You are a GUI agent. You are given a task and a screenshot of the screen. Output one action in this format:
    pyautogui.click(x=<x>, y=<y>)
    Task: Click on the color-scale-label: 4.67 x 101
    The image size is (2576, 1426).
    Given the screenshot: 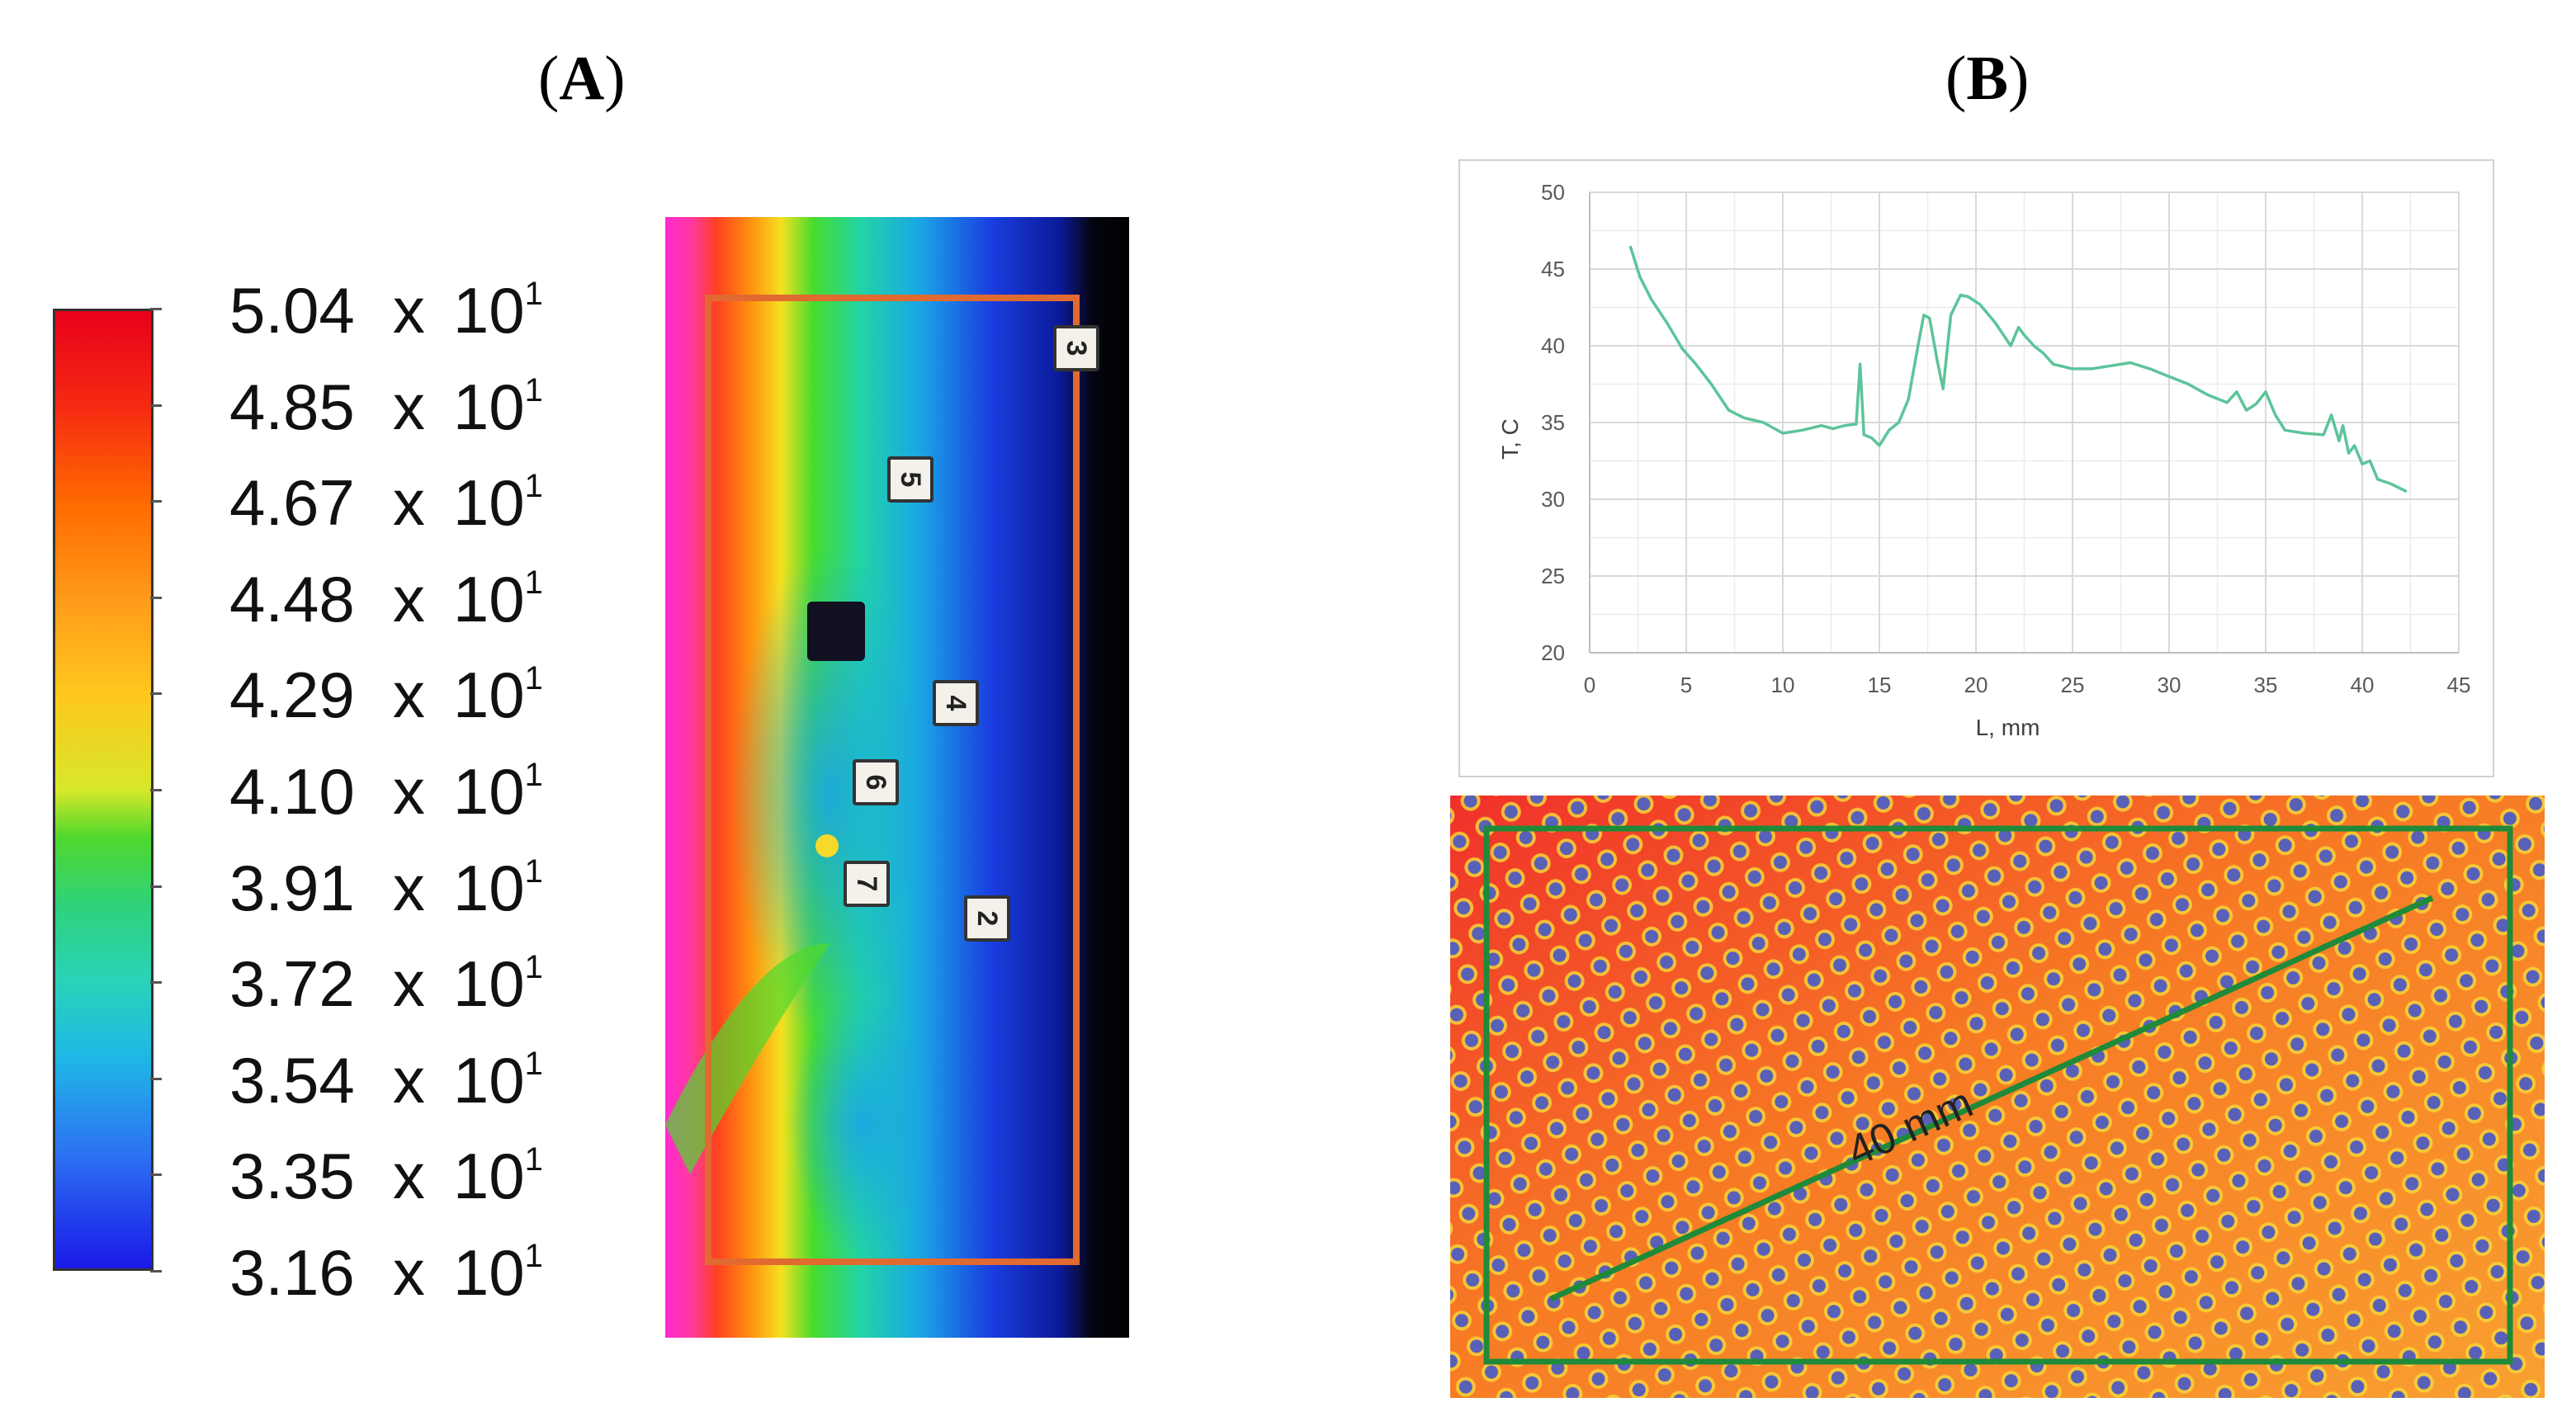 What is the action you would take?
    pyautogui.click(x=386, y=503)
    